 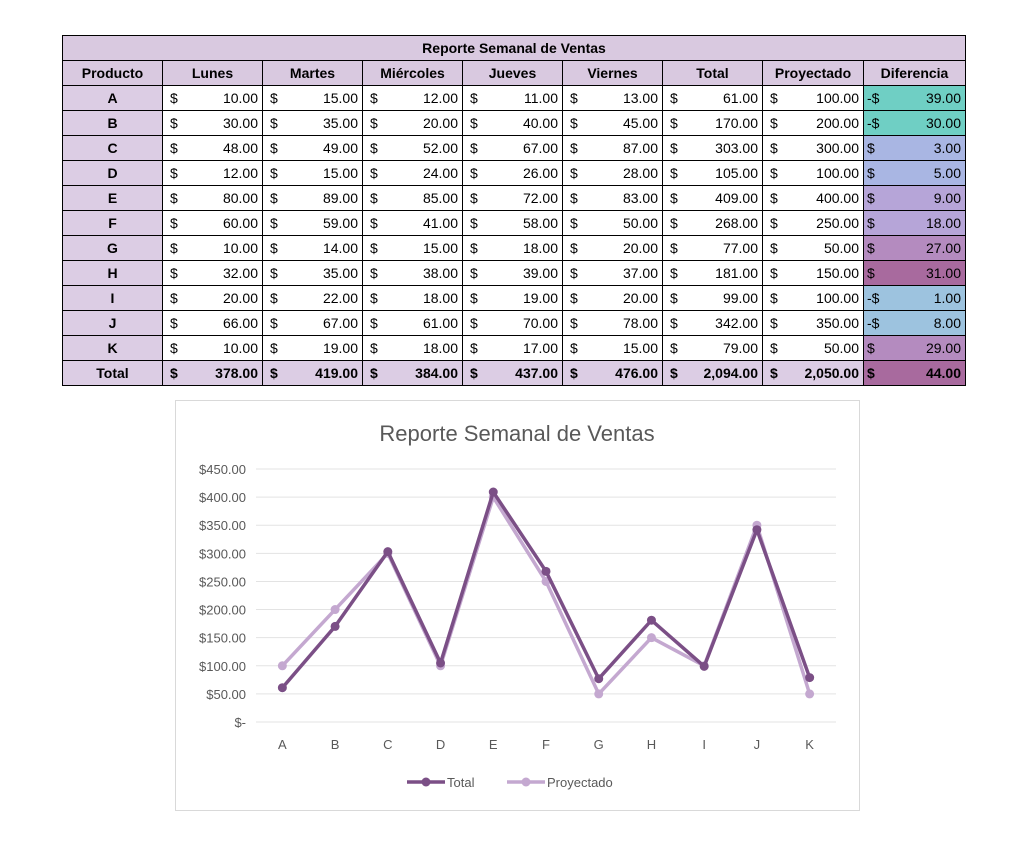 What do you see at coordinates (212, 273) in the screenshot?
I see `value-cell: $32.00` at bounding box center [212, 273].